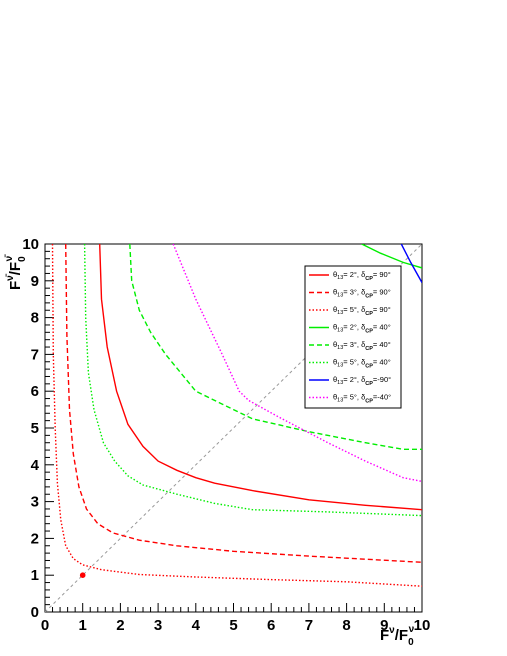  Describe the element at coordinates (362, 311) in the screenshot. I see `legend-entry-label: θ13= 5°, δCP= 90°` at that location.